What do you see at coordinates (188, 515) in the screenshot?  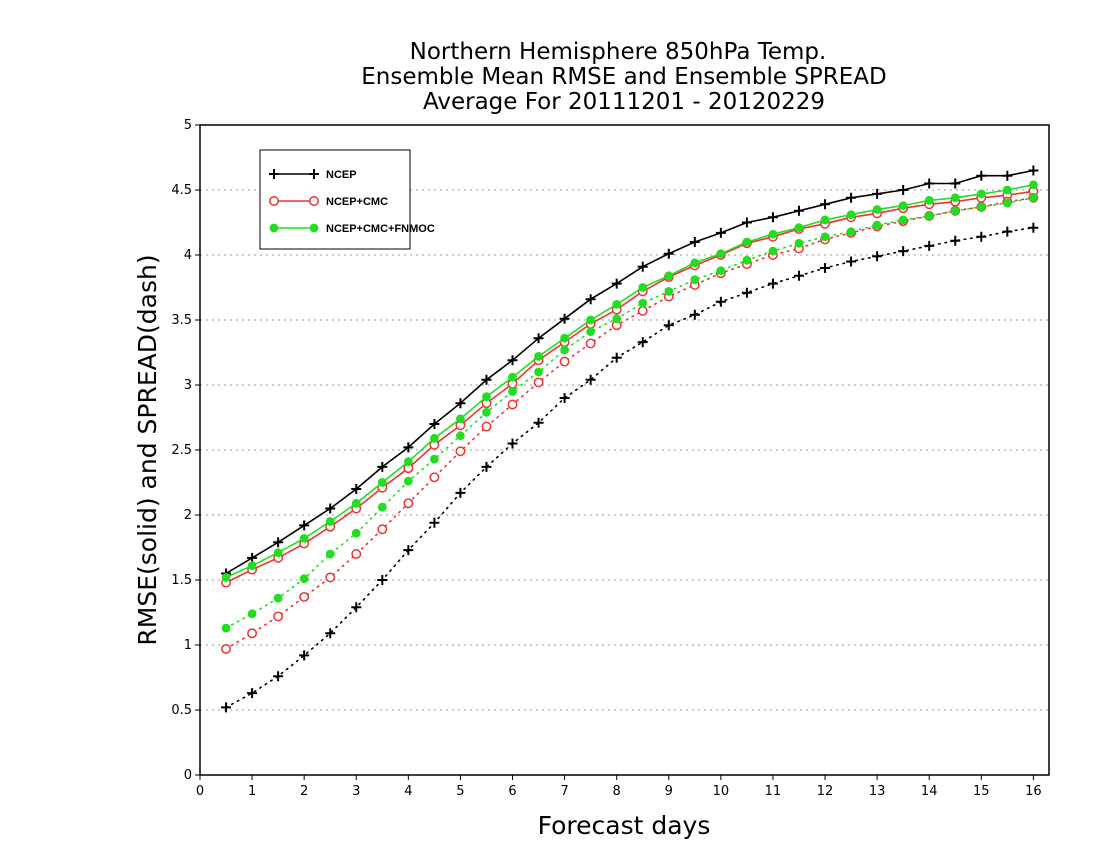 I see `y-tick-label: 2` at bounding box center [188, 515].